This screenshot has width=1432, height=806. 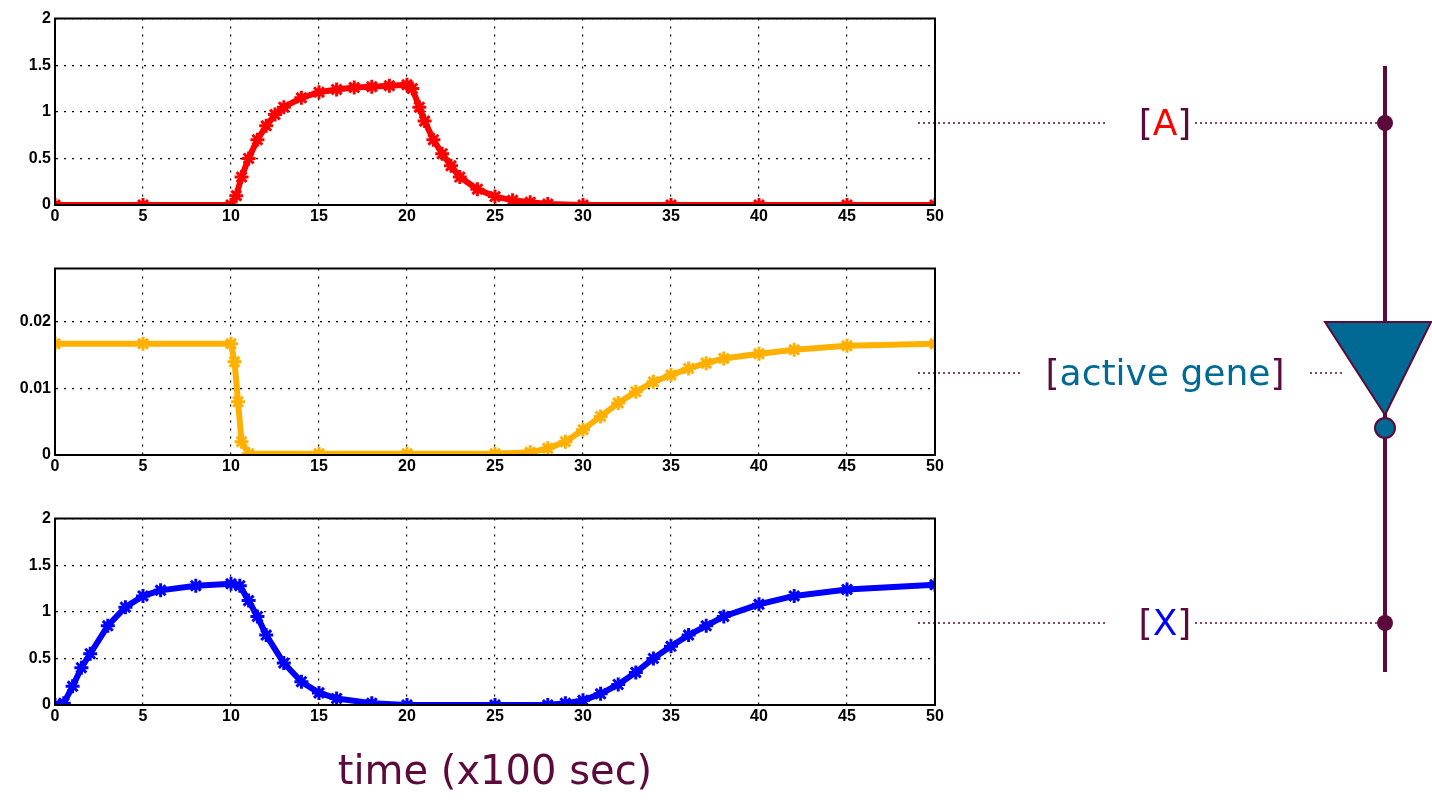 I want to click on text: [active gene], so click(x=1165, y=372).